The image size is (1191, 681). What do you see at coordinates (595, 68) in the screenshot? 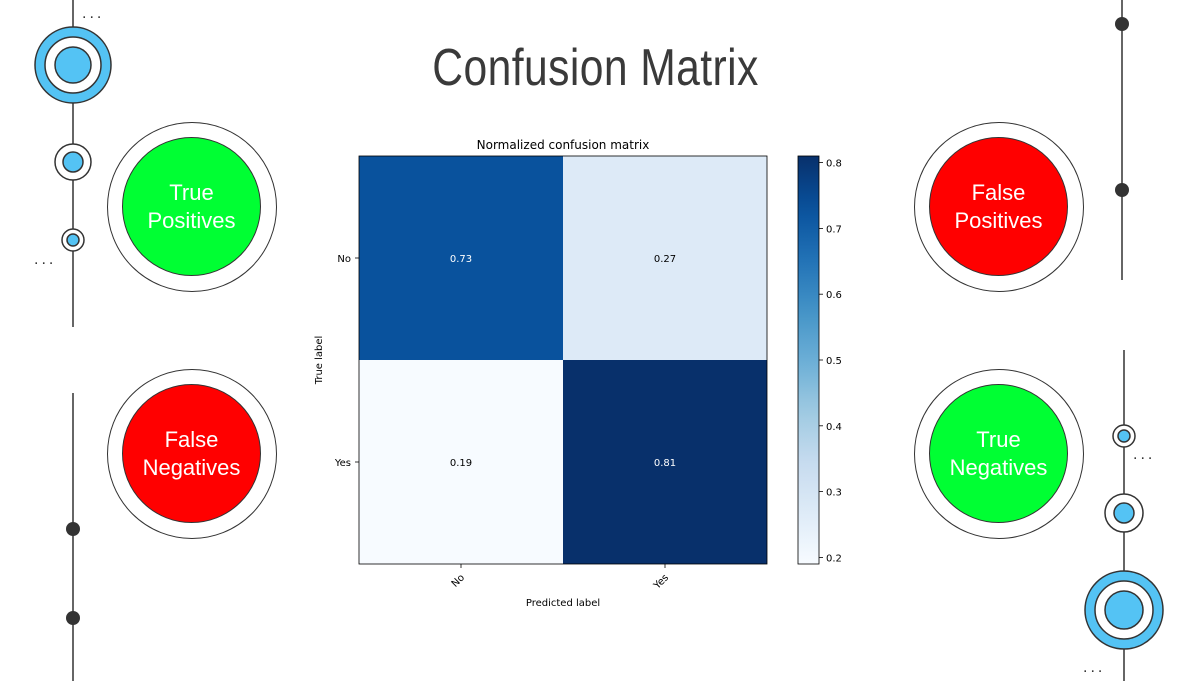
I see `slide-title: Confusion Matrix` at bounding box center [595, 68].